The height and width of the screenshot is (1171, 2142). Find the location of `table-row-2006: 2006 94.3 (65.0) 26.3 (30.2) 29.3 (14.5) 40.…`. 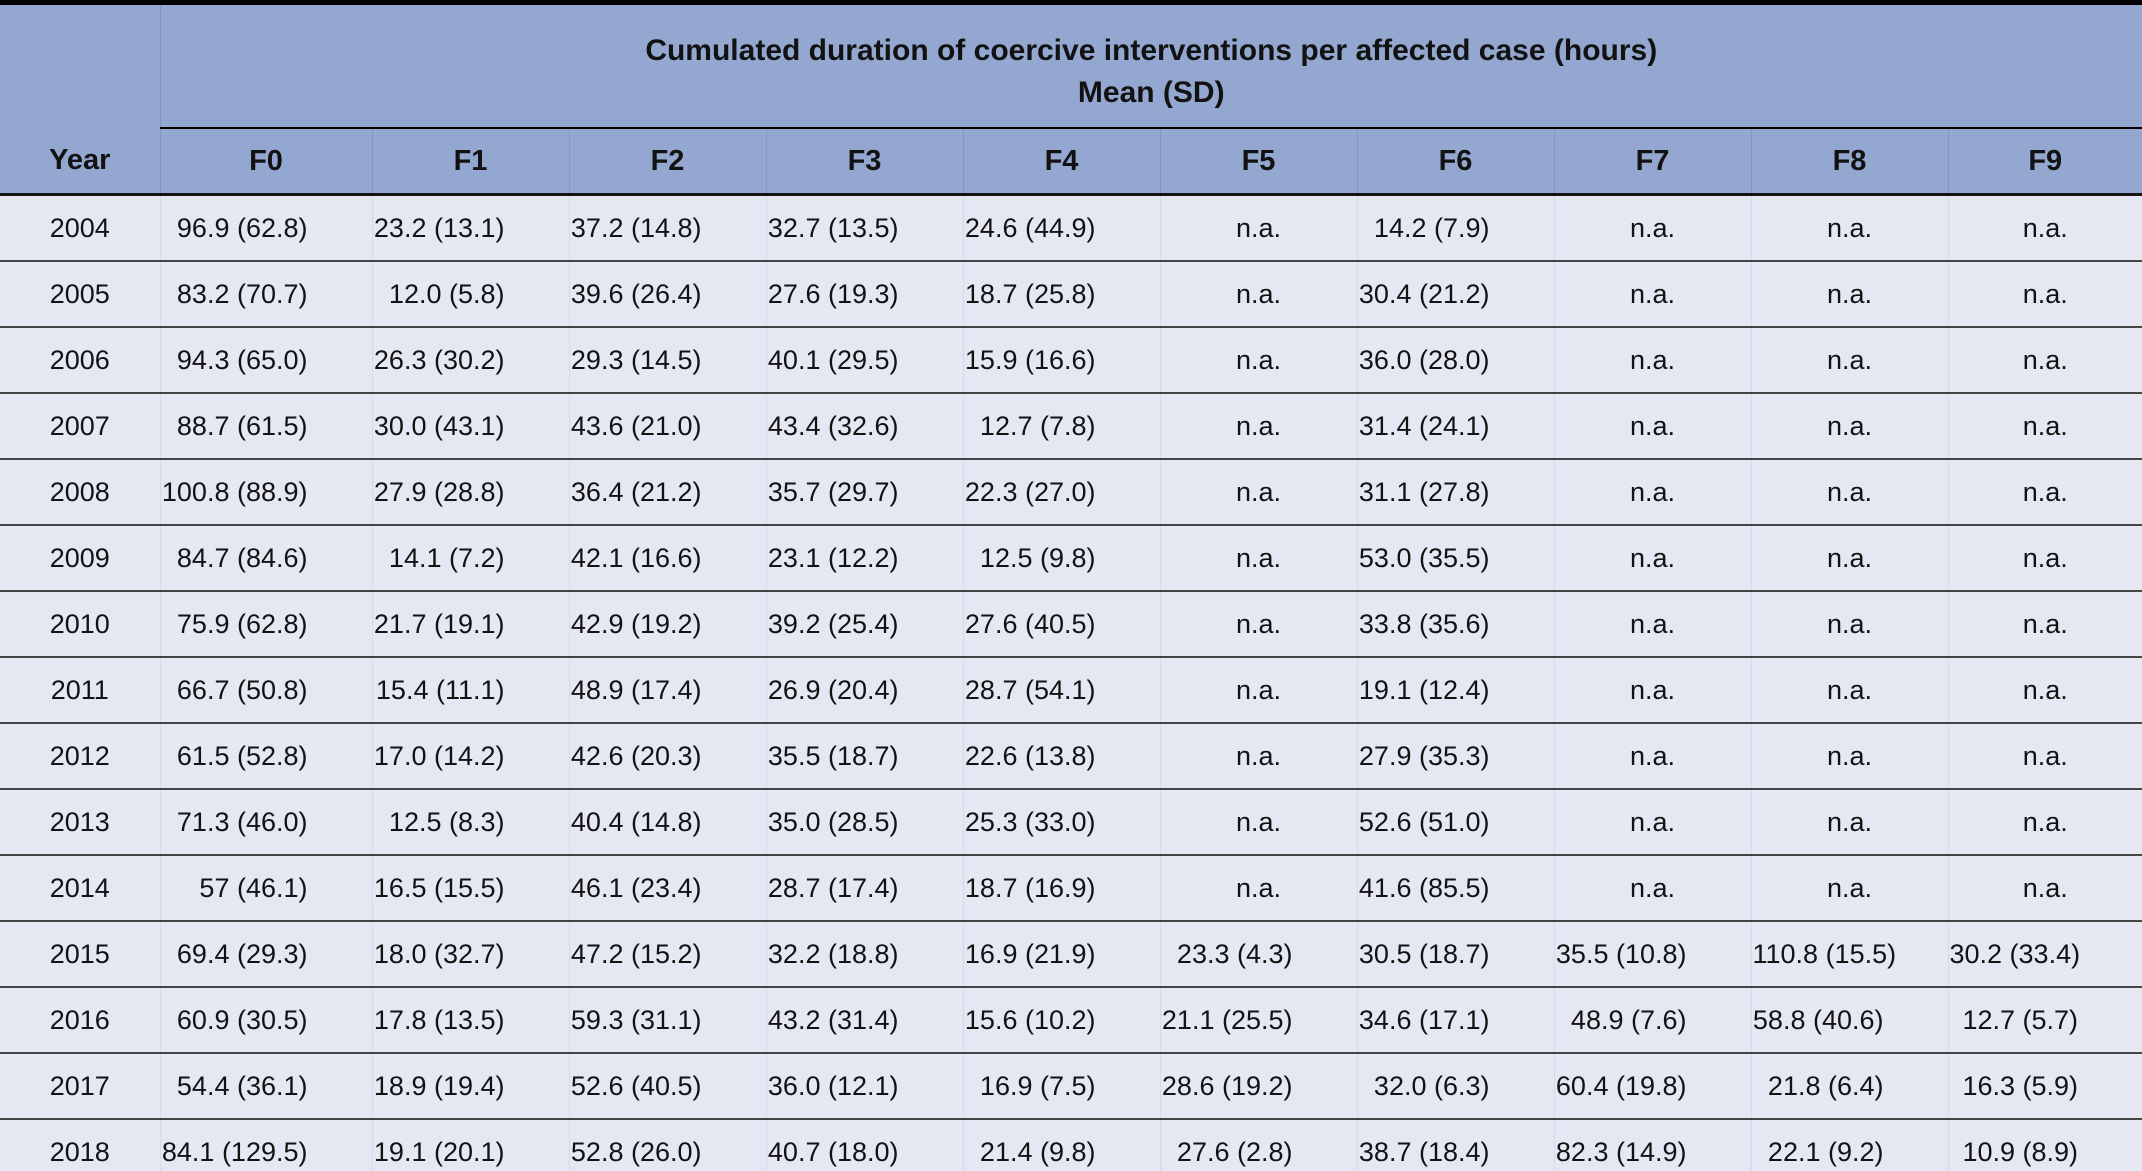

table-row-2006: 2006 94.3 (65.0) 26.3 (30.2) 29.3 (14.5) 40.… is located at coordinates (1071, 359).